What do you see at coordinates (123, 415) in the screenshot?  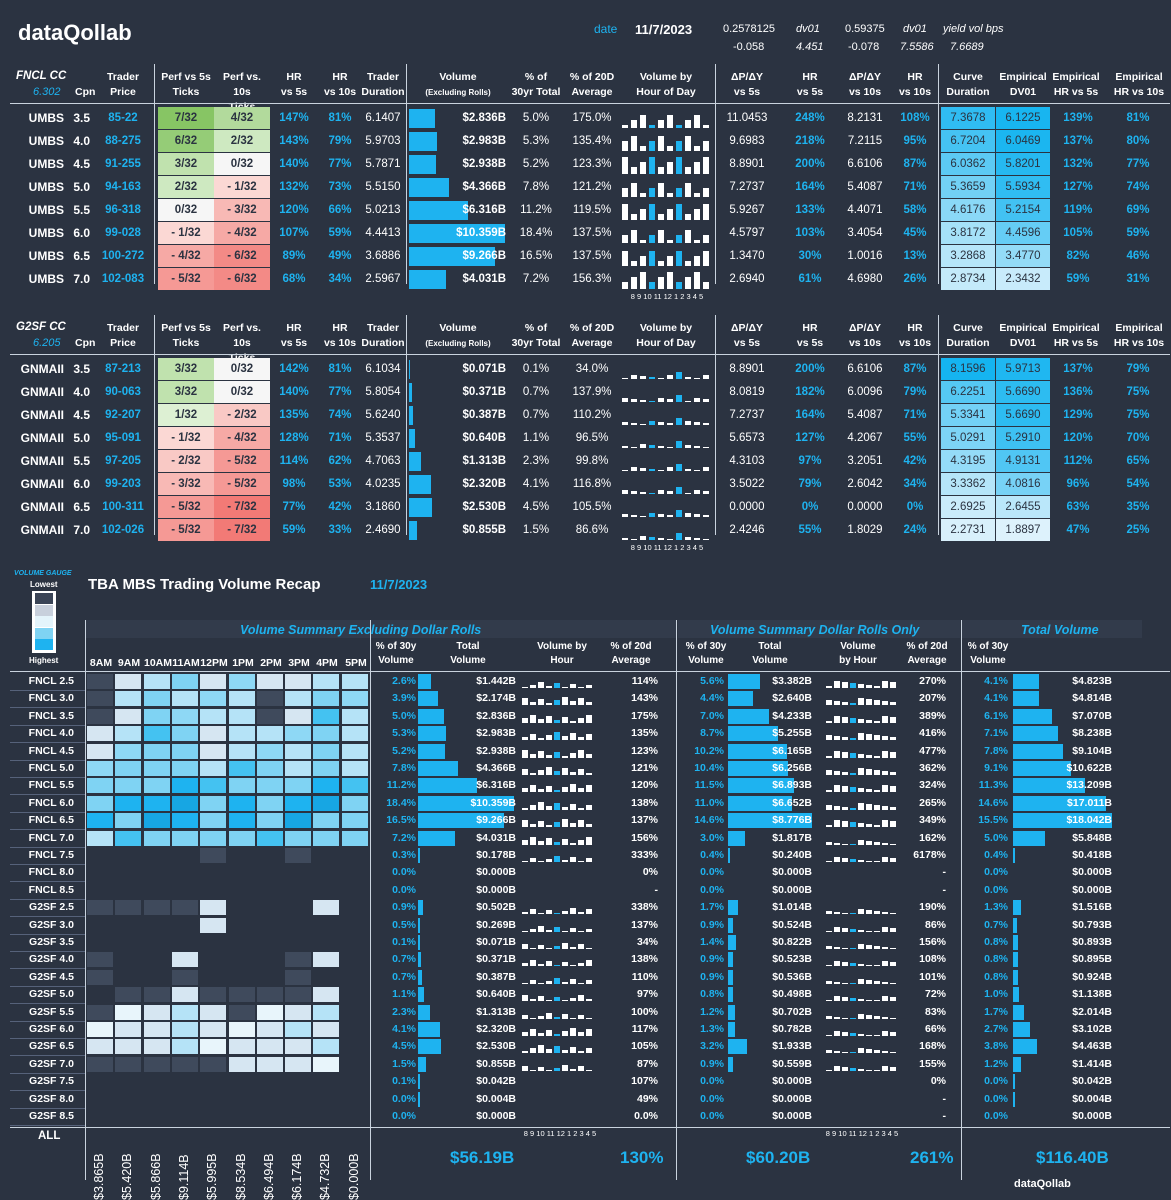 I see `trader-price: 92-207` at bounding box center [123, 415].